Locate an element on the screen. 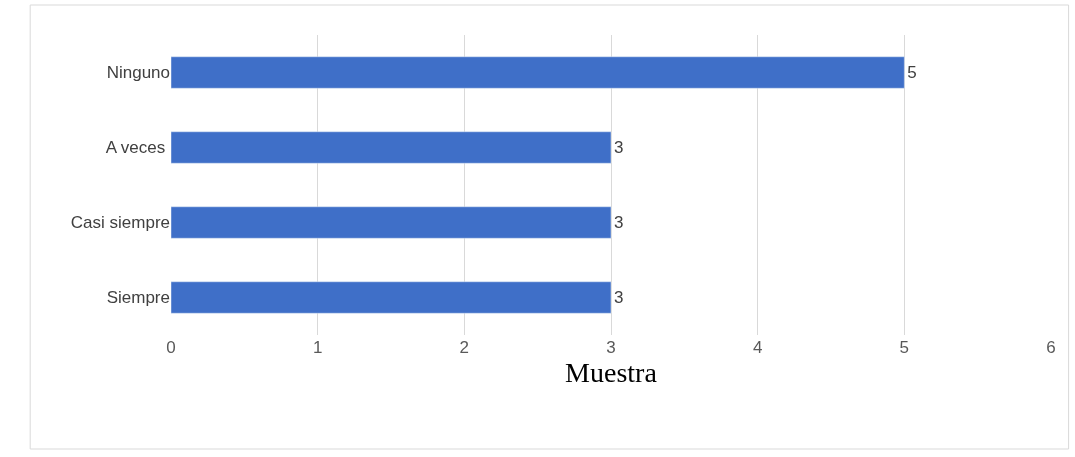 This screenshot has height=457, width=1075. y-tick-label: Siempre is located at coordinates (138, 298).